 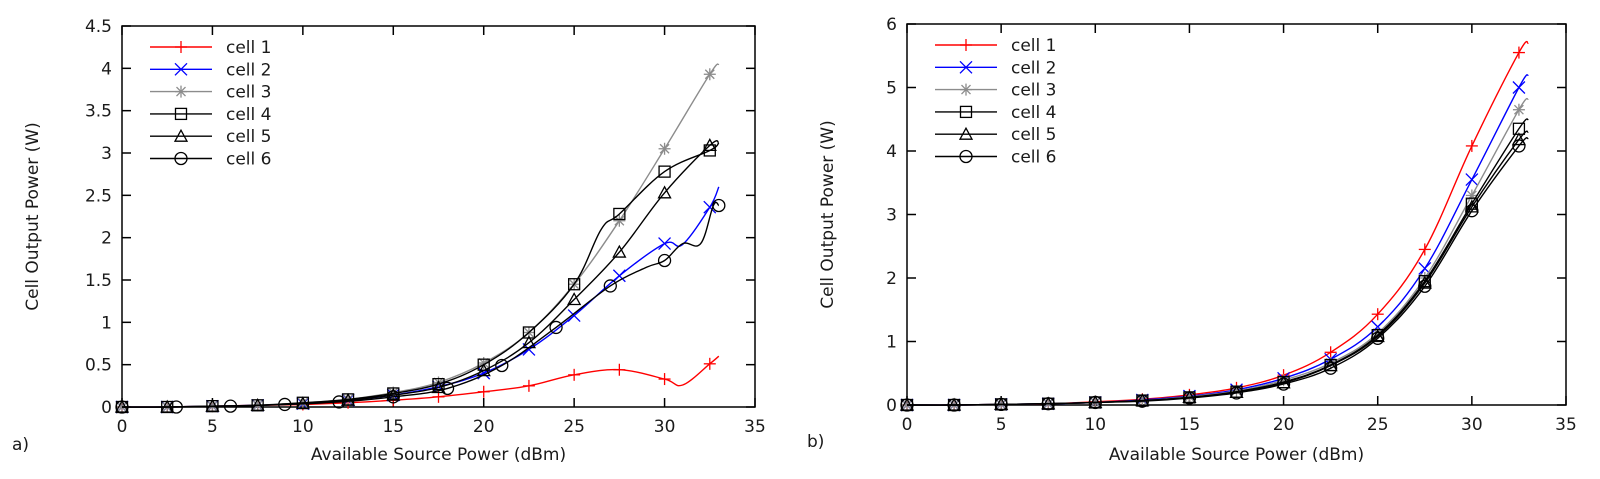 I want to click on legend-item: cell 6, so click(x=995, y=158).